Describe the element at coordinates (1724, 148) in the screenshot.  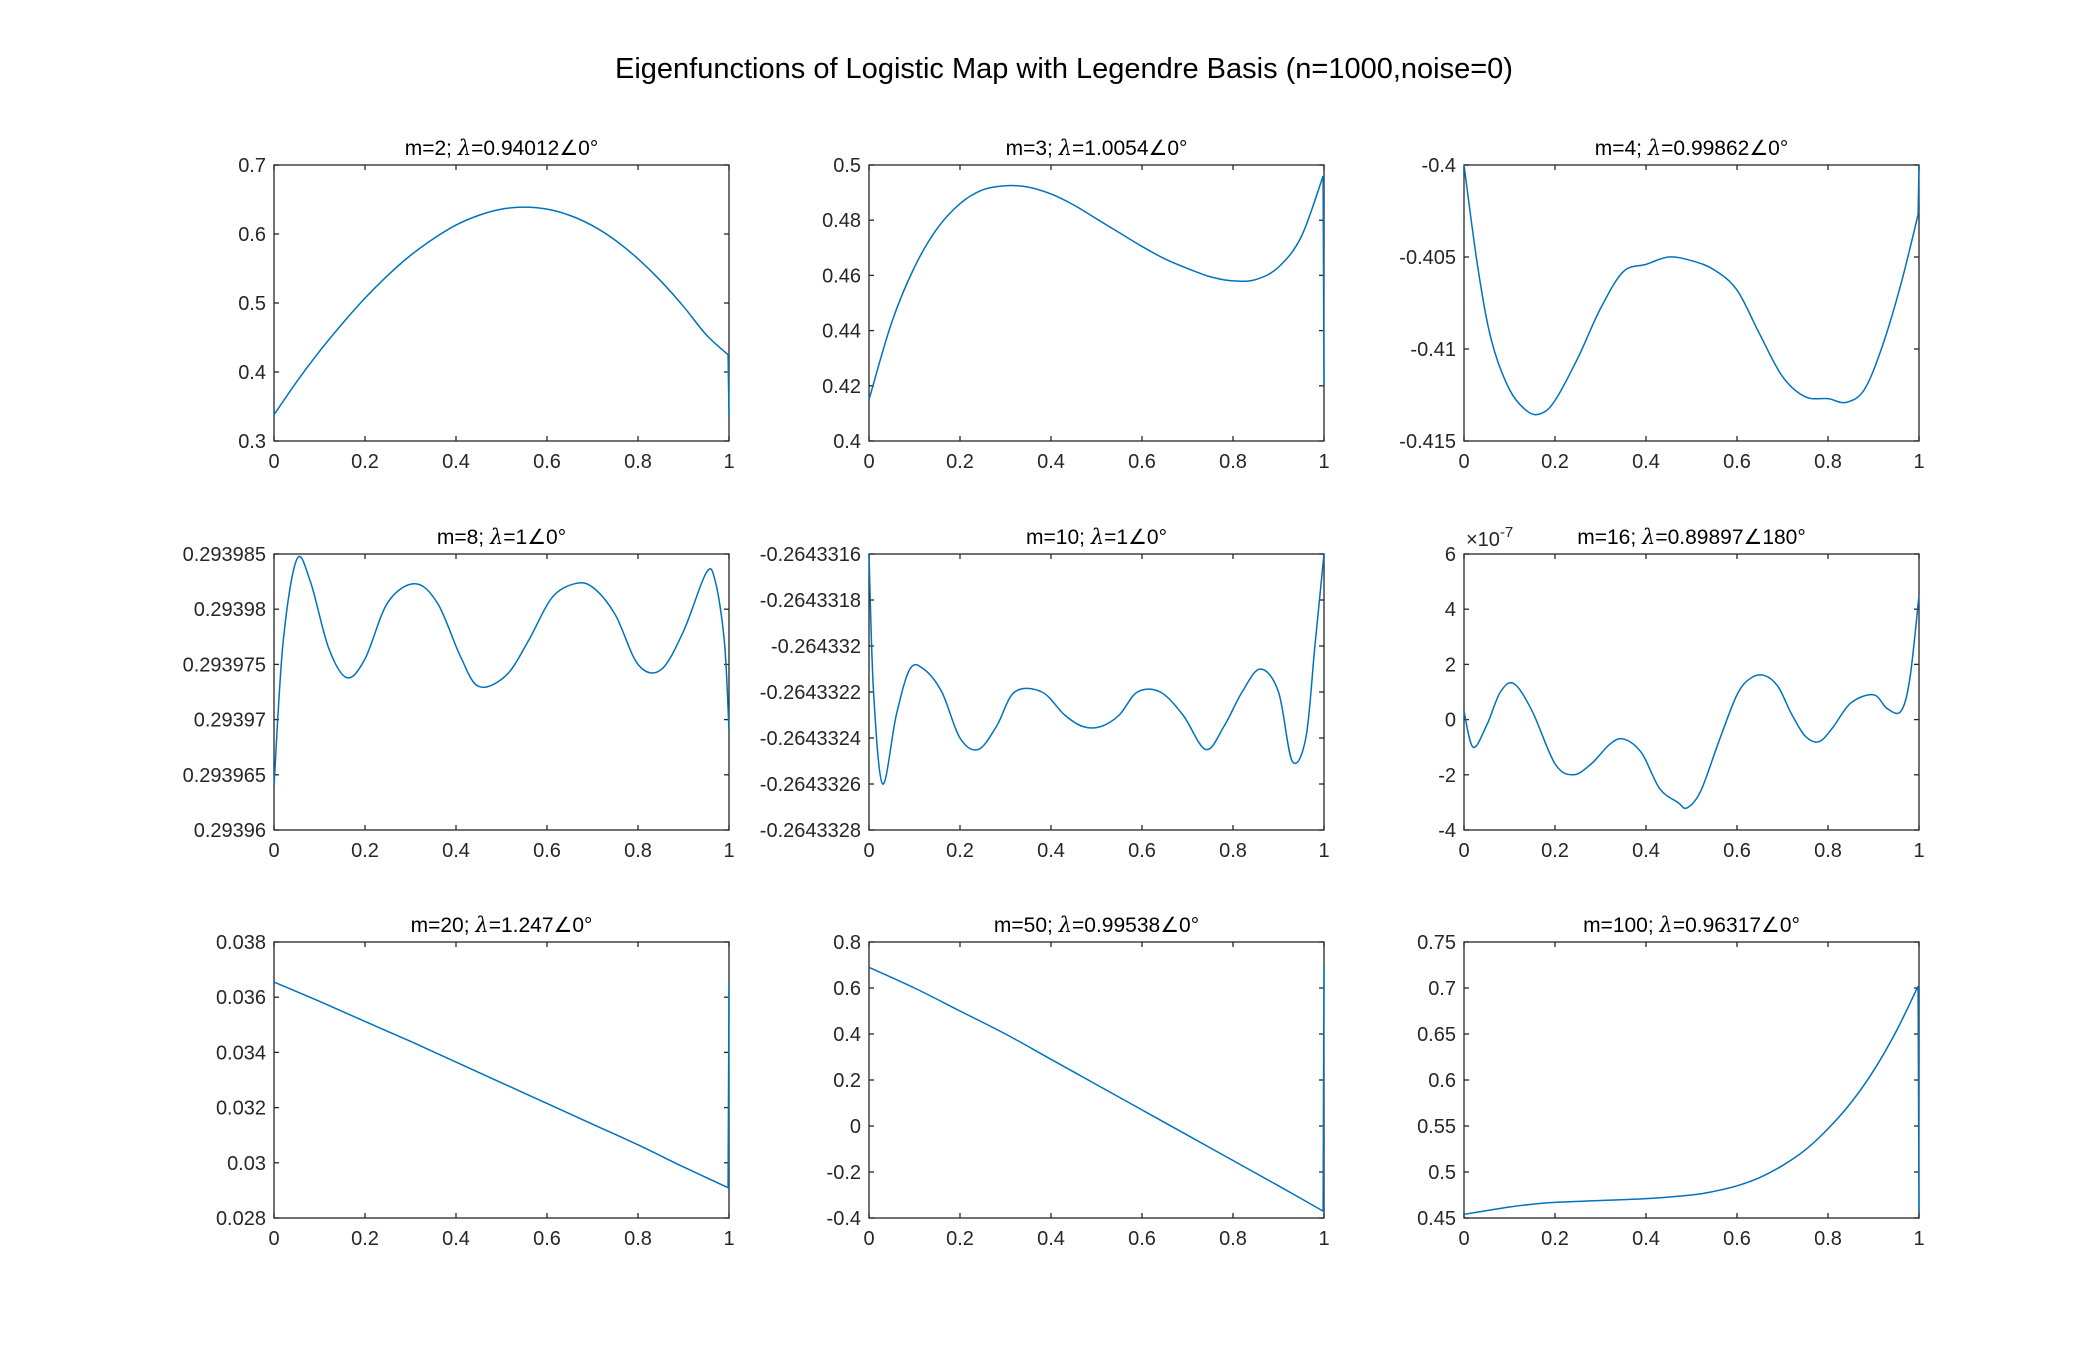
I see `subplot-title-value: =0.99862∠0°` at that location.